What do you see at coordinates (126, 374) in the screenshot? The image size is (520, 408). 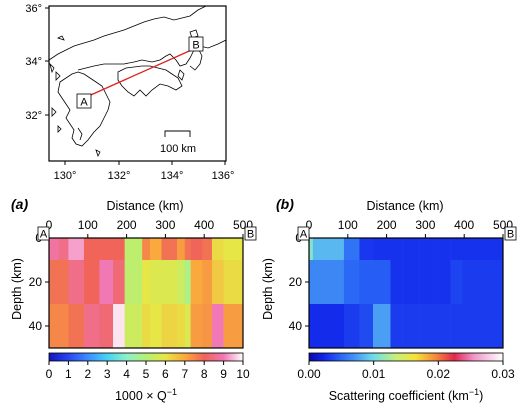 I see `colorbar-tick-label: 4` at bounding box center [126, 374].